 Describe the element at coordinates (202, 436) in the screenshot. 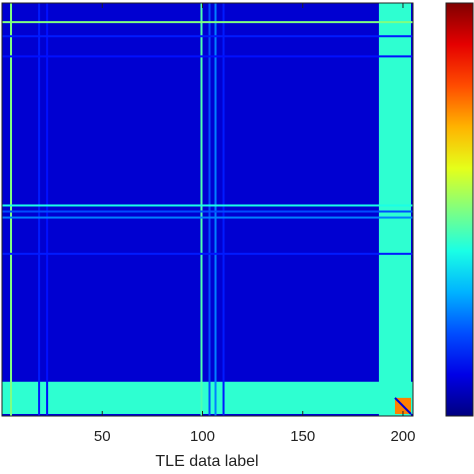

I see `x-tick-label: 100` at that location.